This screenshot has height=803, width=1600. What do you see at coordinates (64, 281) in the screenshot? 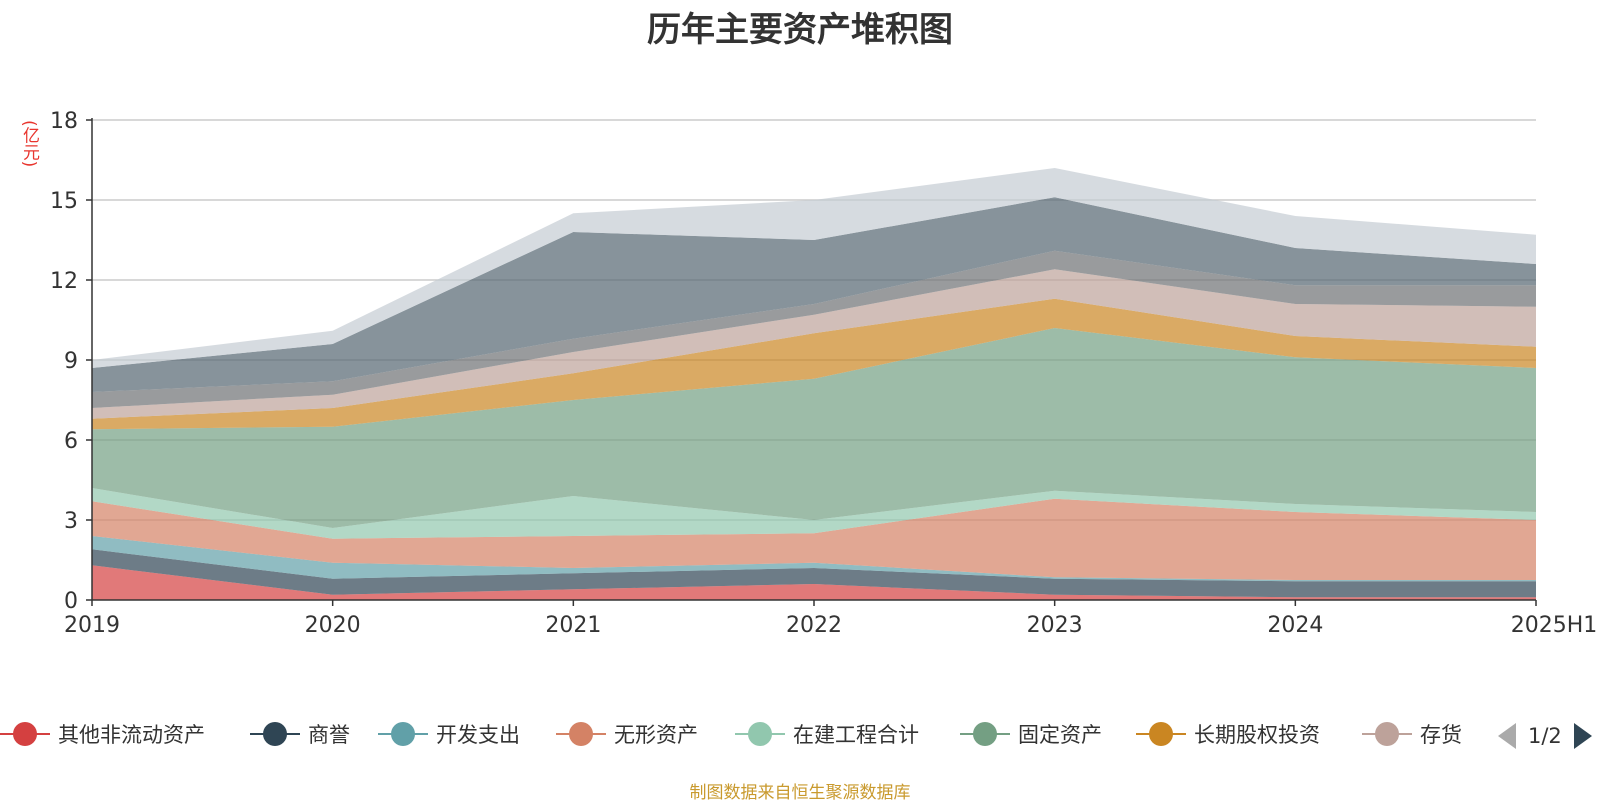
I see `y-tick-label: 12` at bounding box center [64, 281].